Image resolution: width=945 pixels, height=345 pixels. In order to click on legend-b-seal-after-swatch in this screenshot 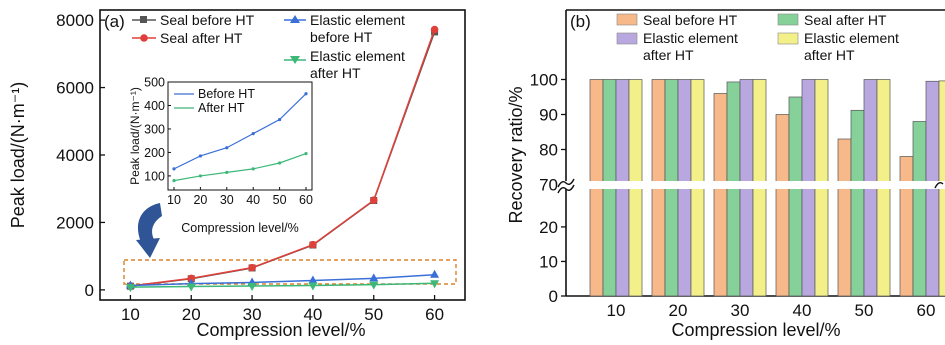, I will do `click(788, 19)`.